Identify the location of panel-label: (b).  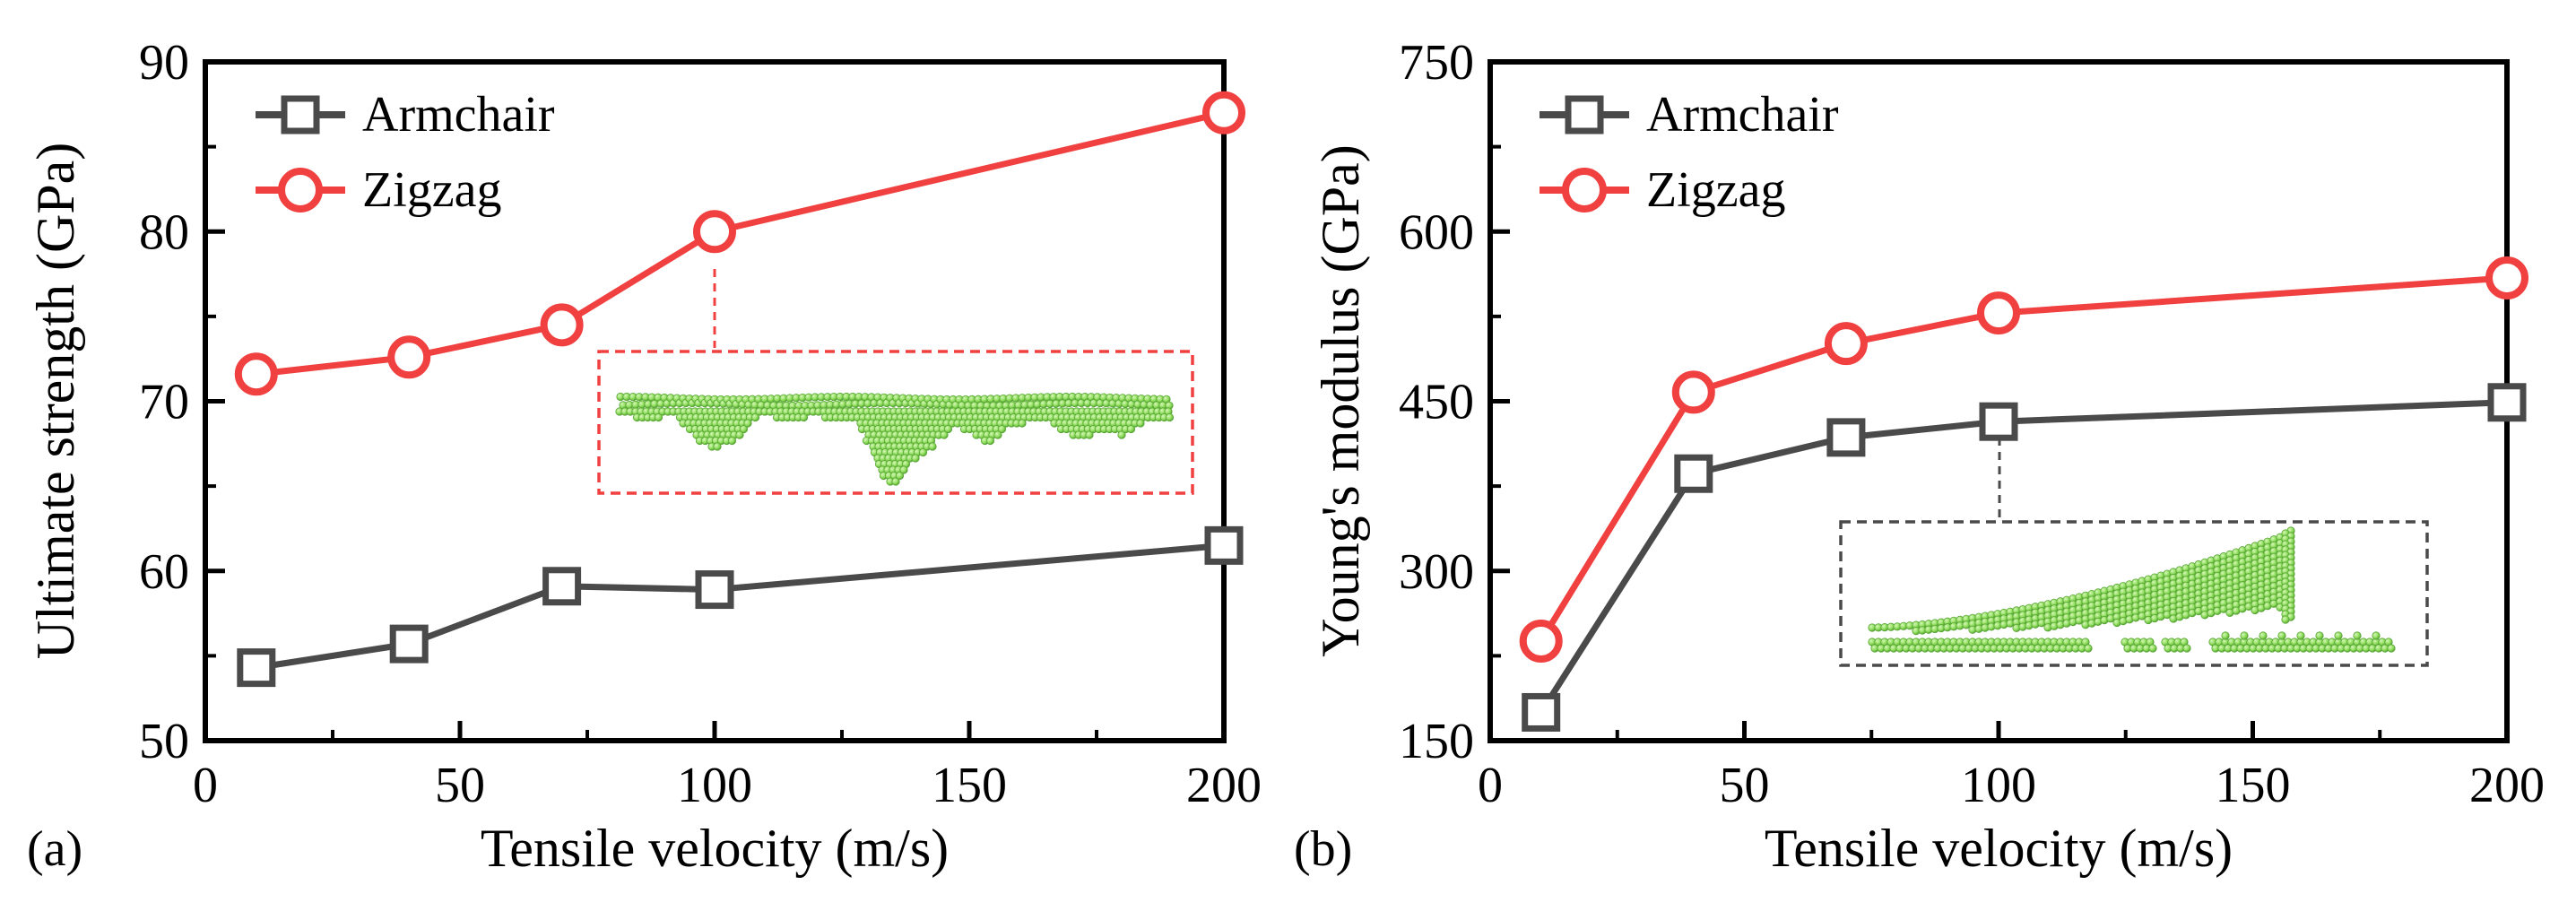
(1323, 849).